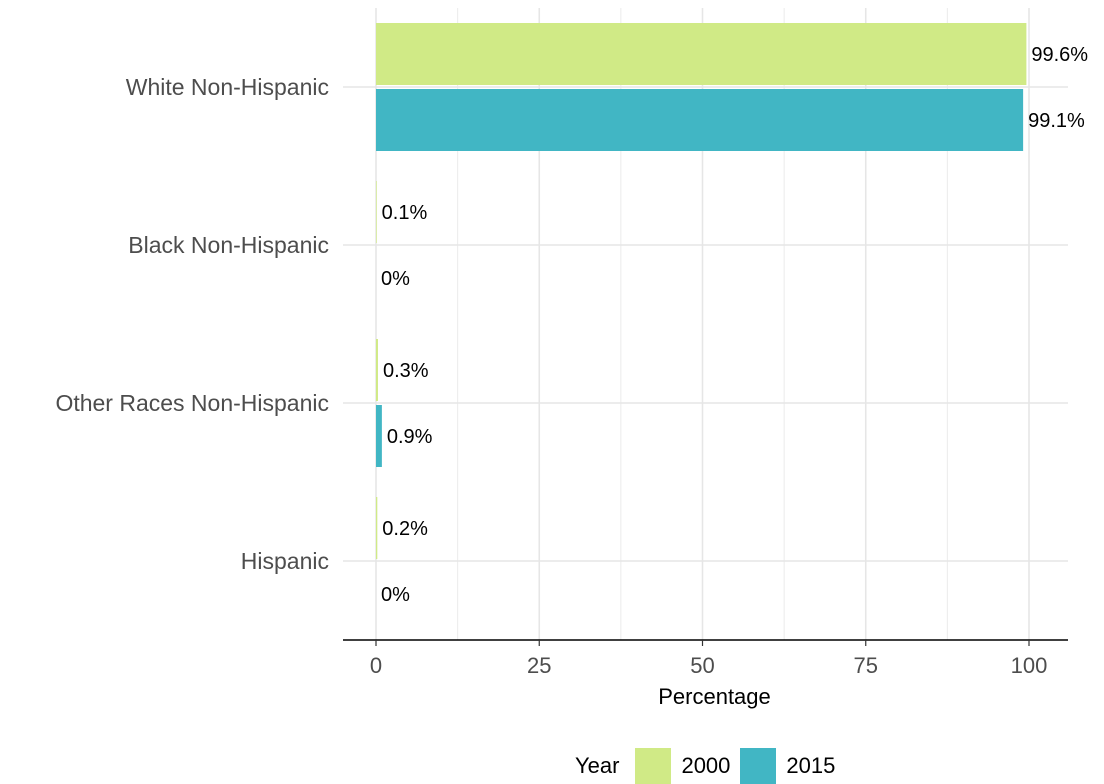  I want to click on legend-label-2000: 2000, so click(706, 765).